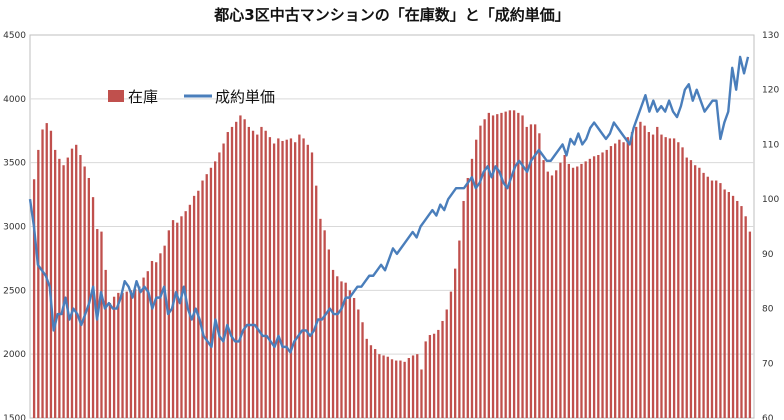 This screenshot has width=784, height=420. I want to click on right-tick-label: 70, so click(768, 364).